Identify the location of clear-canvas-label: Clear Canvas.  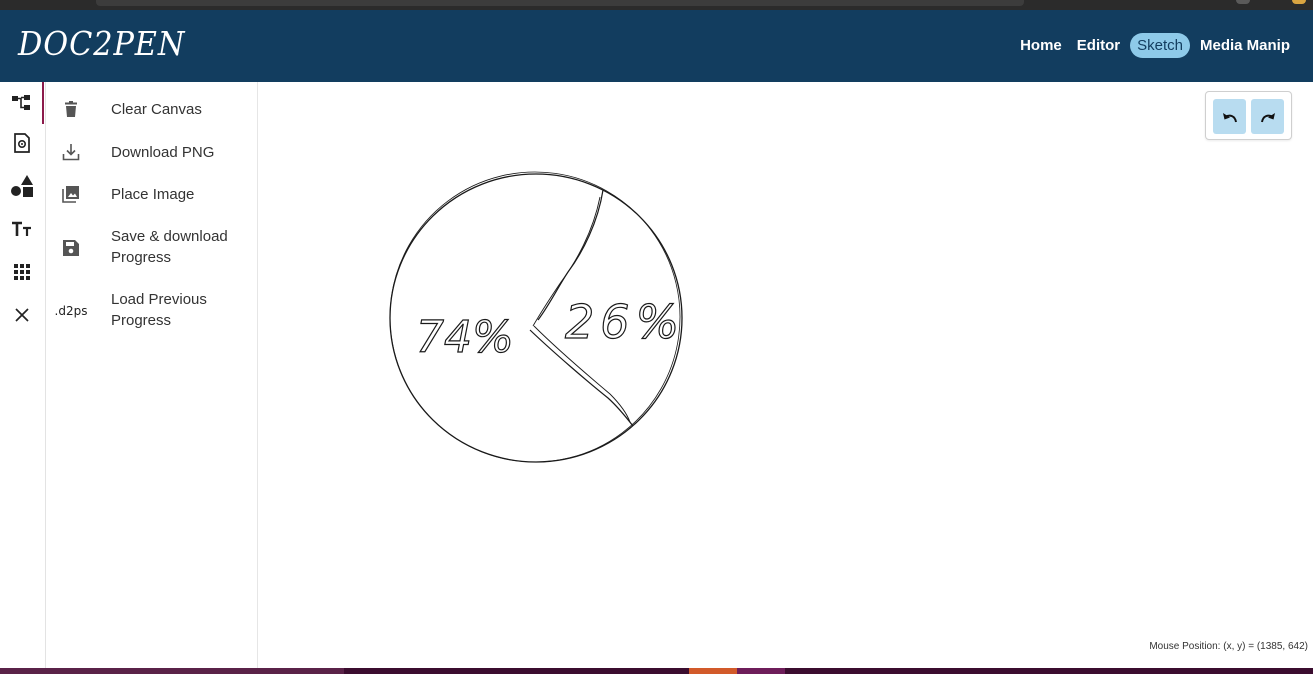
(156, 109).